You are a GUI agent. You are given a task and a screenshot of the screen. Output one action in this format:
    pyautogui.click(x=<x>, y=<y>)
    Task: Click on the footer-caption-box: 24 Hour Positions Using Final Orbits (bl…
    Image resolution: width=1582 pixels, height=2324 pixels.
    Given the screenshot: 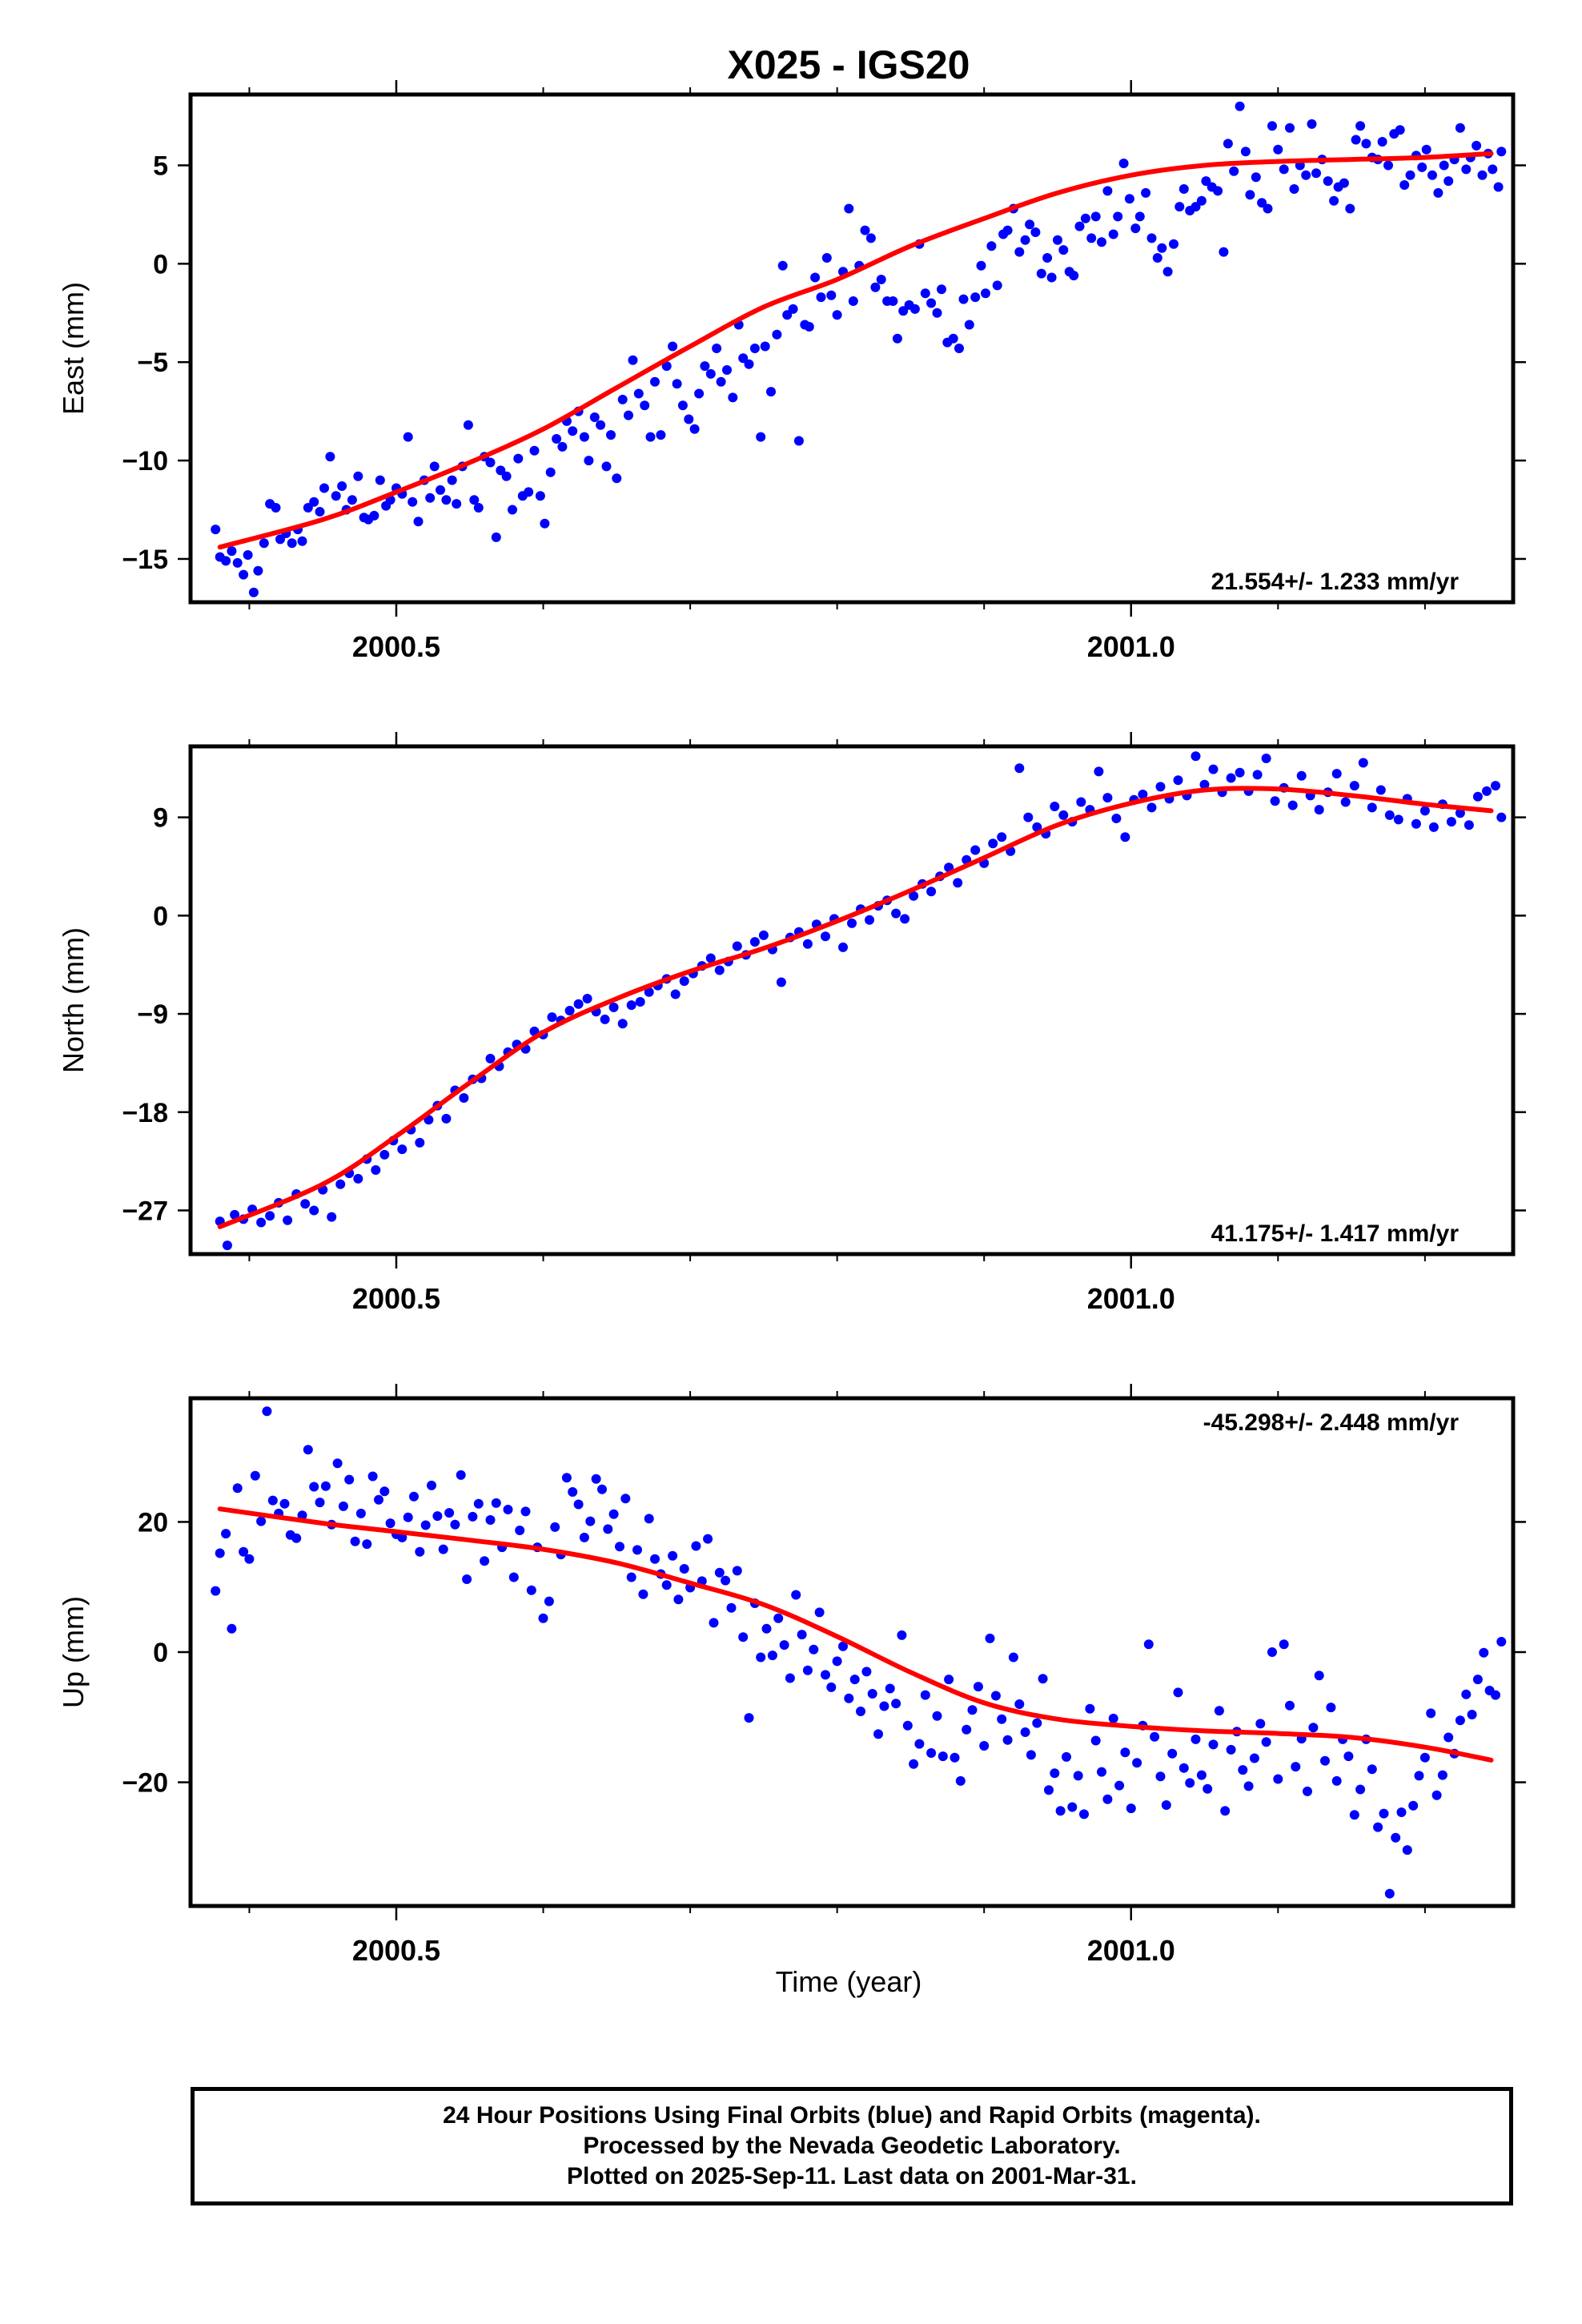 What is the action you would take?
    pyautogui.click(x=852, y=2146)
    